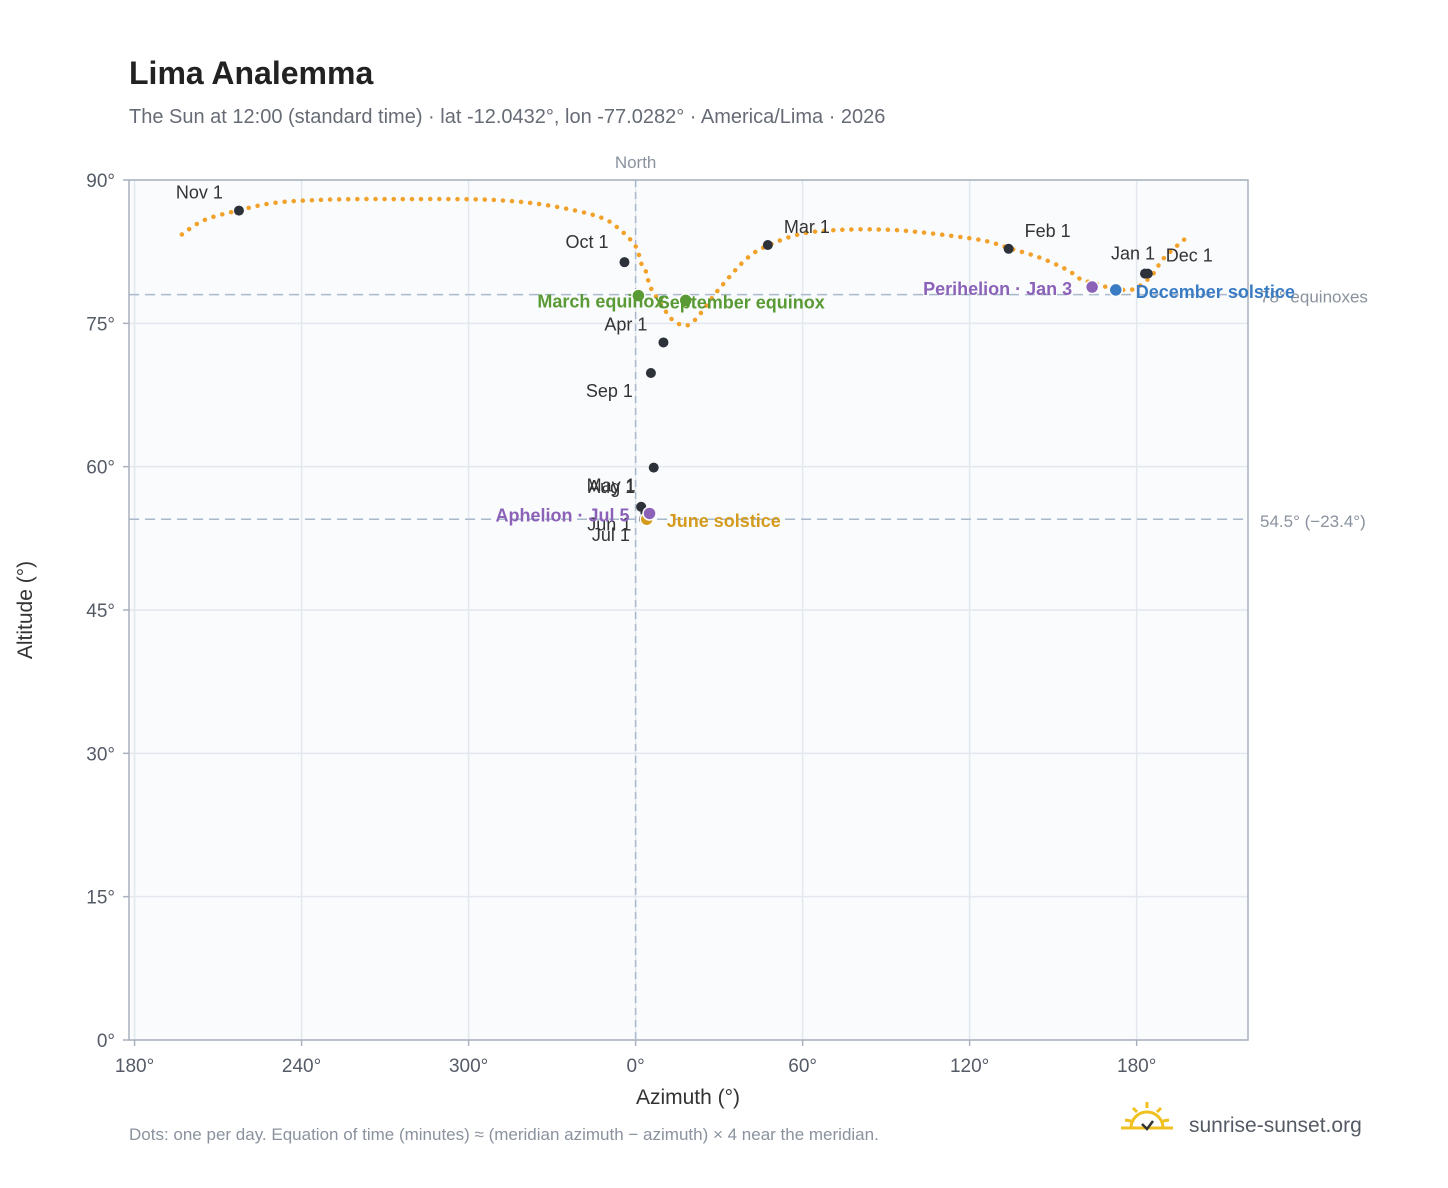 The height and width of the screenshot is (1188, 1448). Describe the element at coordinates (1215, 292) in the screenshot. I see `event-label: December solstice` at that location.